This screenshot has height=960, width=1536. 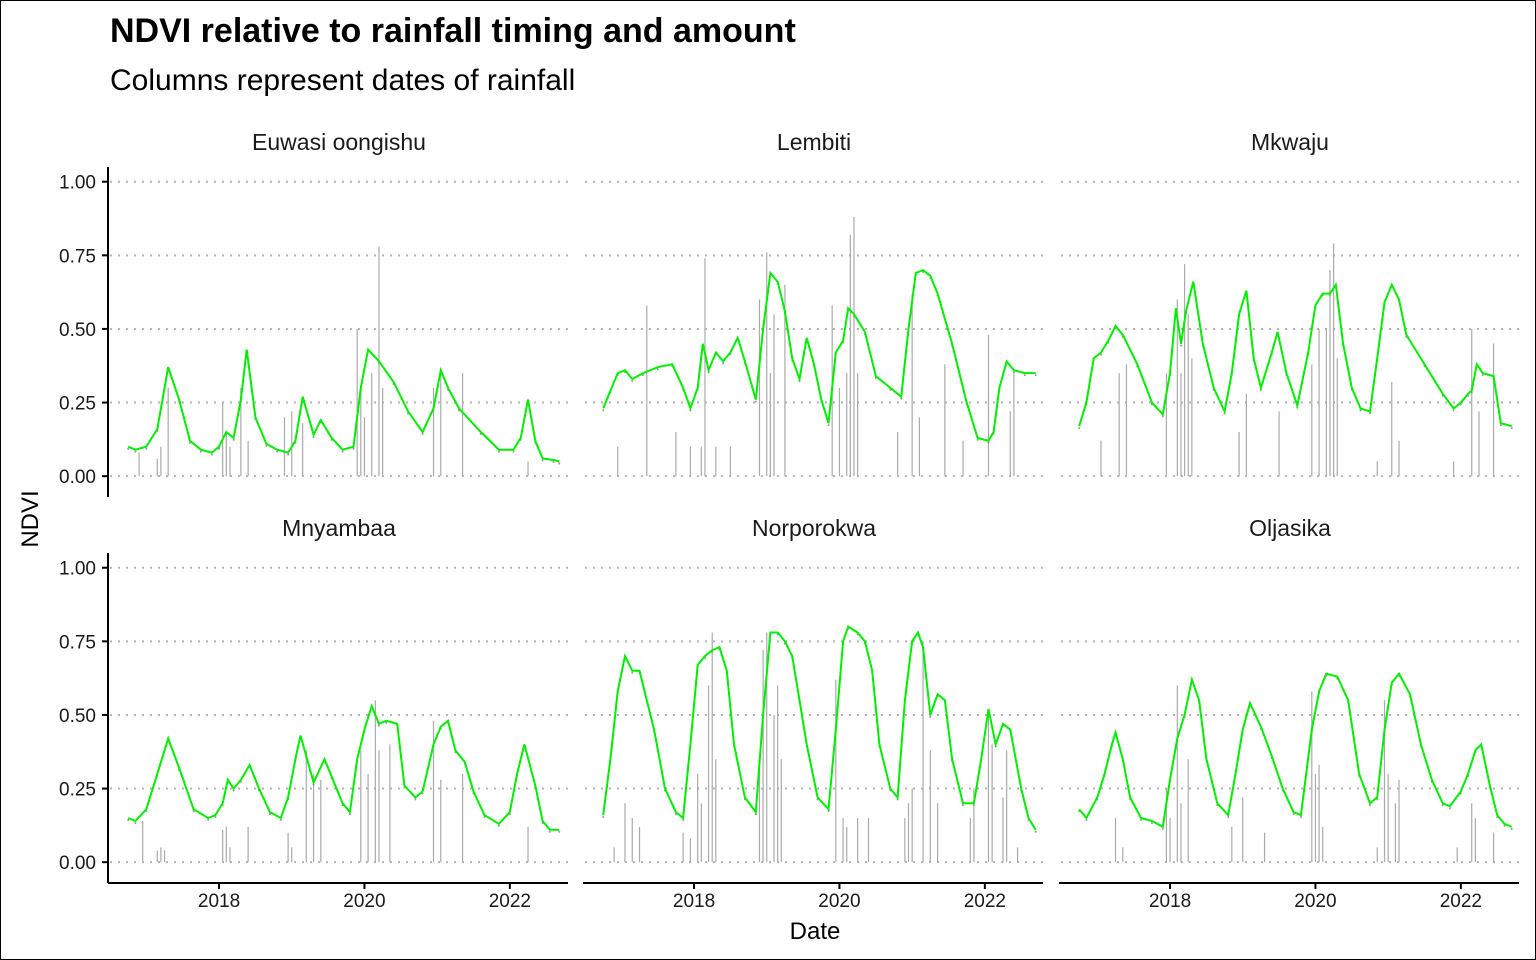 I want to click on y-tick-label: 0.00, so click(x=77, y=863).